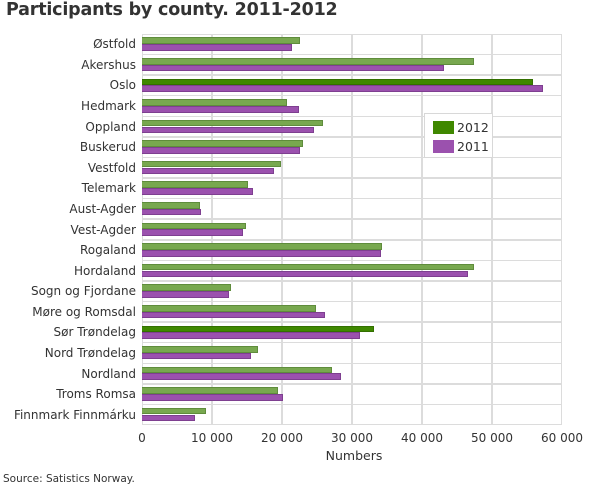  I want to click on legend-label-2011: 2011, so click(473, 146).